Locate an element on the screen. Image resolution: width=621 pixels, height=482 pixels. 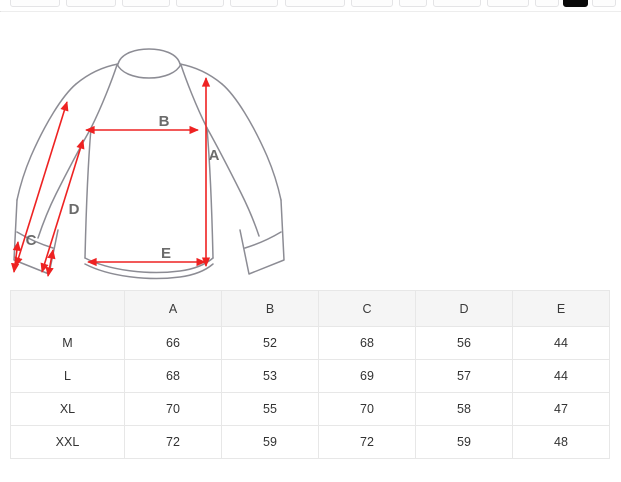
cell-a: 70 is located at coordinates (173, 409).